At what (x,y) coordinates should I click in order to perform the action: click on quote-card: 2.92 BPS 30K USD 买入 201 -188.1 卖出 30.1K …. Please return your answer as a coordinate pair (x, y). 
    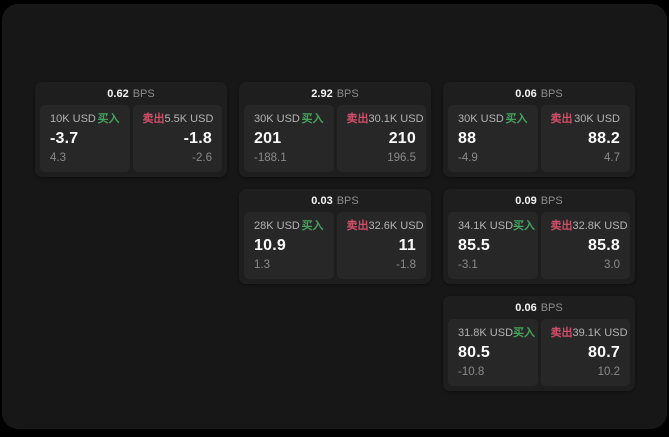
    Looking at the image, I should click on (335, 129).